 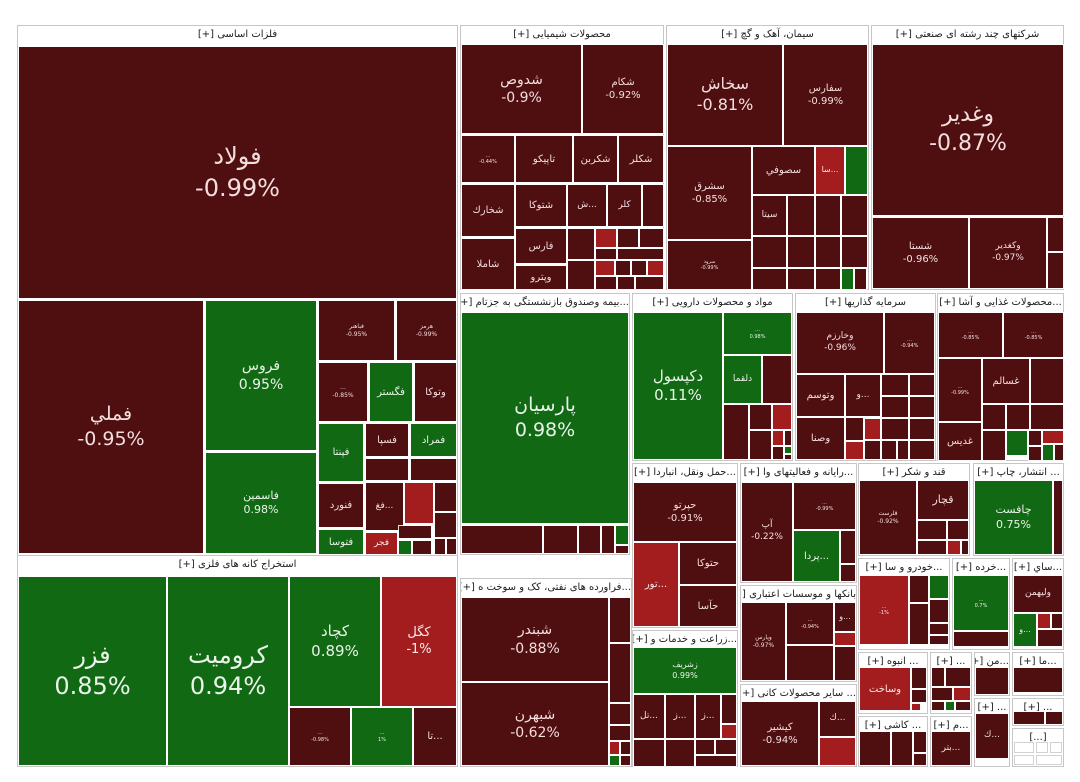 I want to click on stock-cell-...تور: ...تور, so click(x=656, y=584).